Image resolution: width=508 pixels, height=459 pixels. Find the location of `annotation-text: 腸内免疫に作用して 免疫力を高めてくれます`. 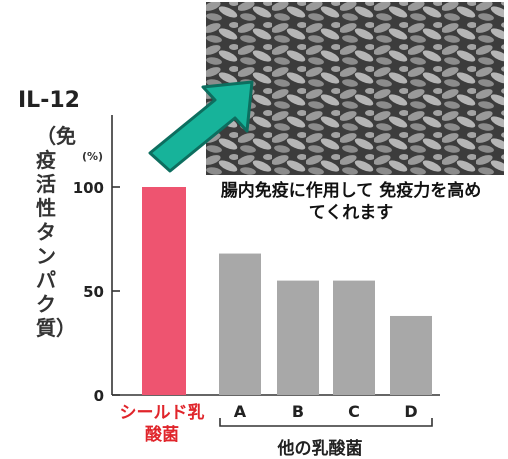

annotation-text: 腸内免疫に作用して 免疫力を高めてくれます is located at coordinates (351, 202).